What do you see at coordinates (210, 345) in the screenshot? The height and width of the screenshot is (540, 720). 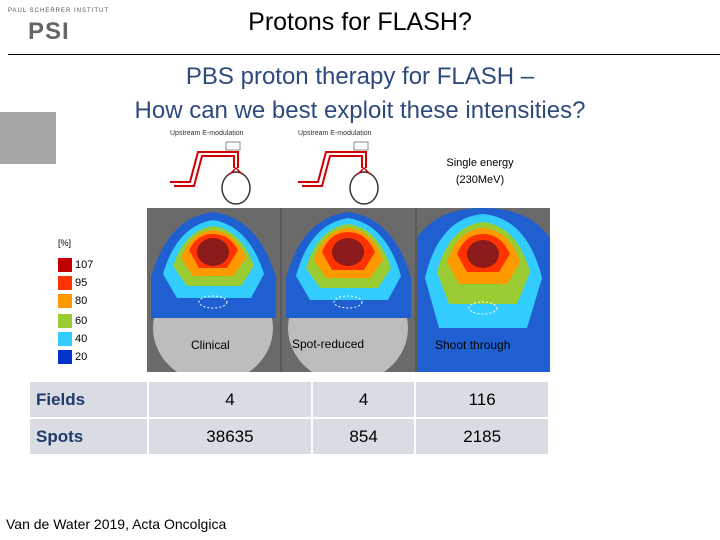 I see `panel-label: Clinical` at bounding box center [210, 345].